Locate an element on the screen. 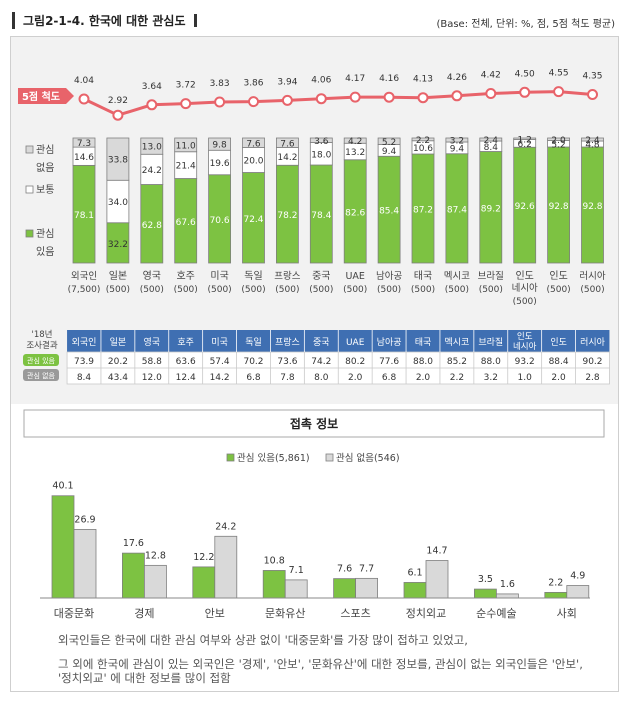 Image resolution: width=629 pixels, height=707 pixels. table-column-header: 중국 is located at coordinates (321, 342).